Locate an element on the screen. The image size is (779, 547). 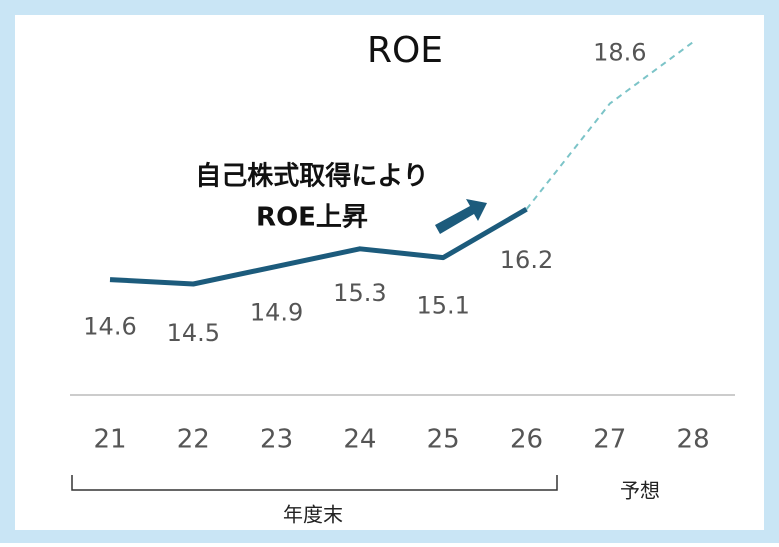
x-tick-label: 27 is located at coordinates (609, 440).